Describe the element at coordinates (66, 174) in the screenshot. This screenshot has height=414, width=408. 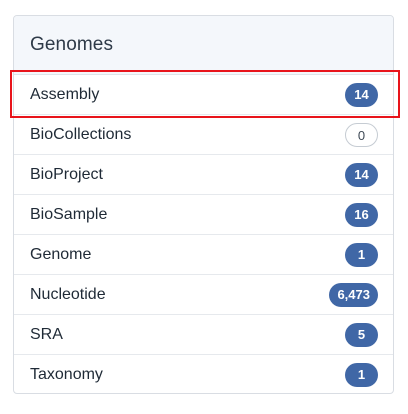
I see `item-label: BioProject` at that location.